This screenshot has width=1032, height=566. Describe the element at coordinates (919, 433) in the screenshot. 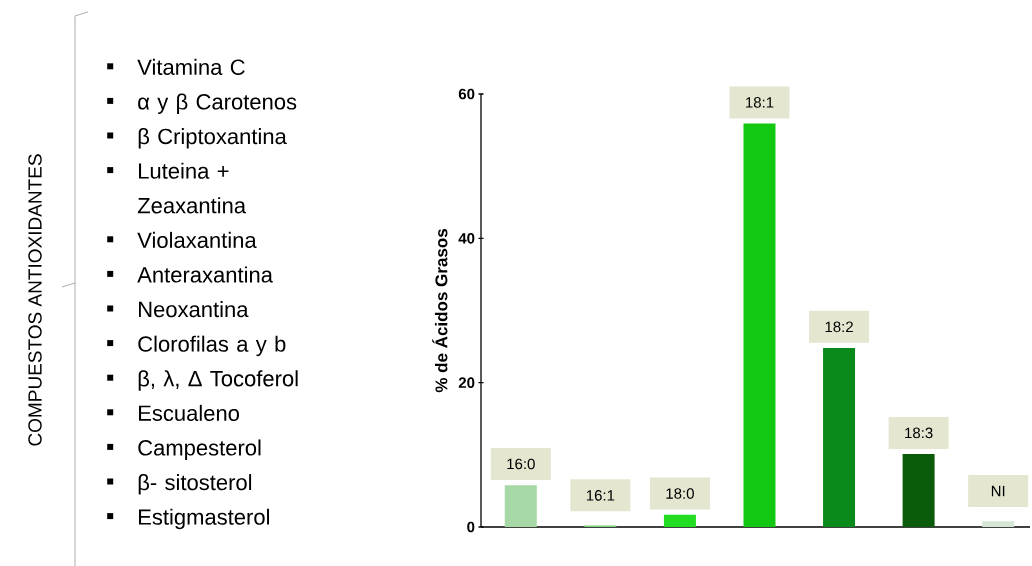

I see `category-label: 18:3` at that location.